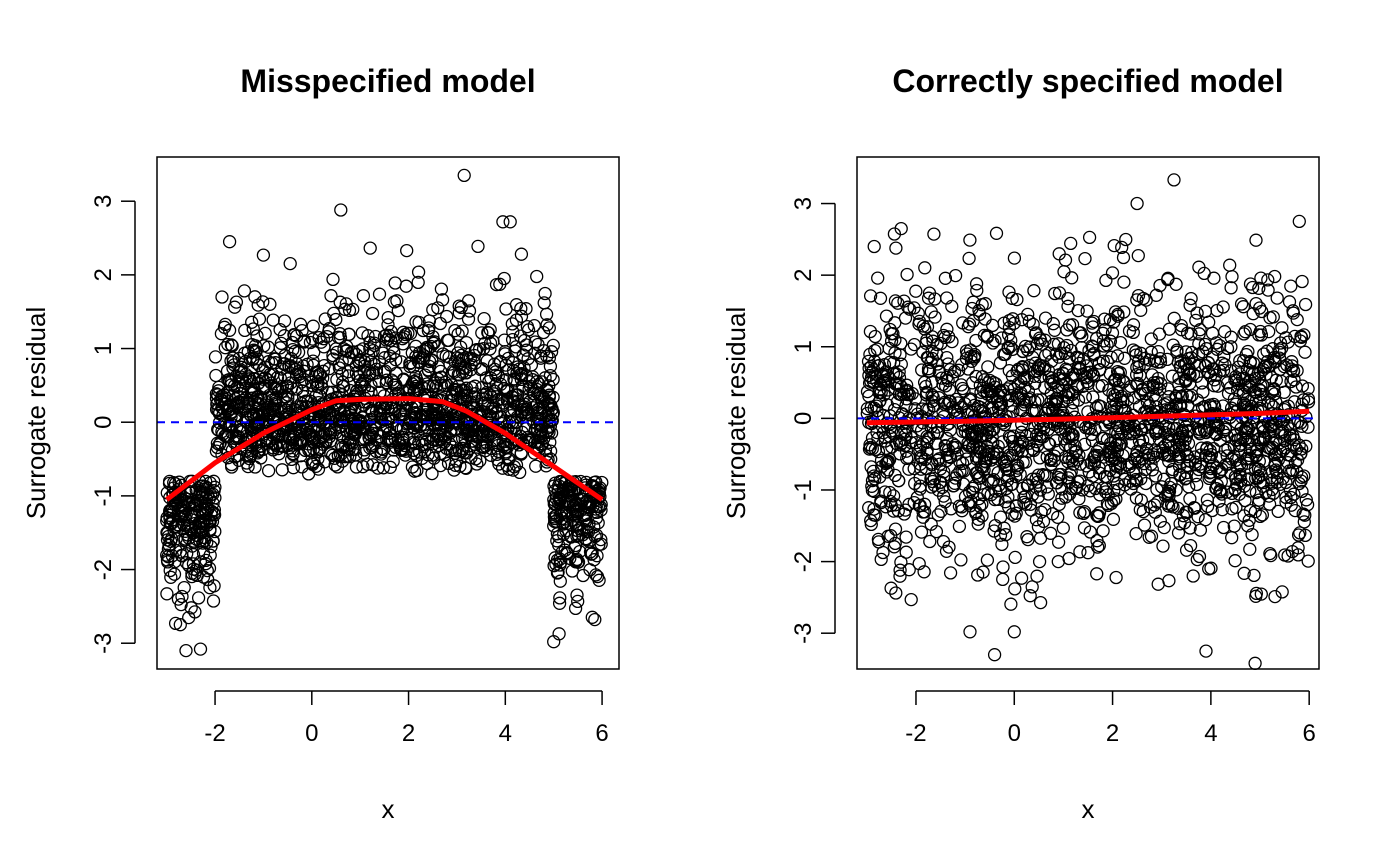  I want to click on y-tick-label: -3, so click(803, 633).